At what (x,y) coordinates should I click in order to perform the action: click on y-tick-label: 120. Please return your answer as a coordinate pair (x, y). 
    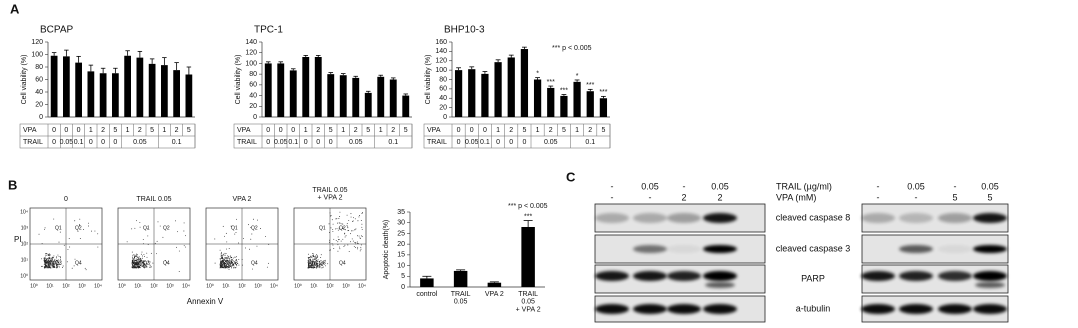
    Looking at the image, I should click on (37, 42).